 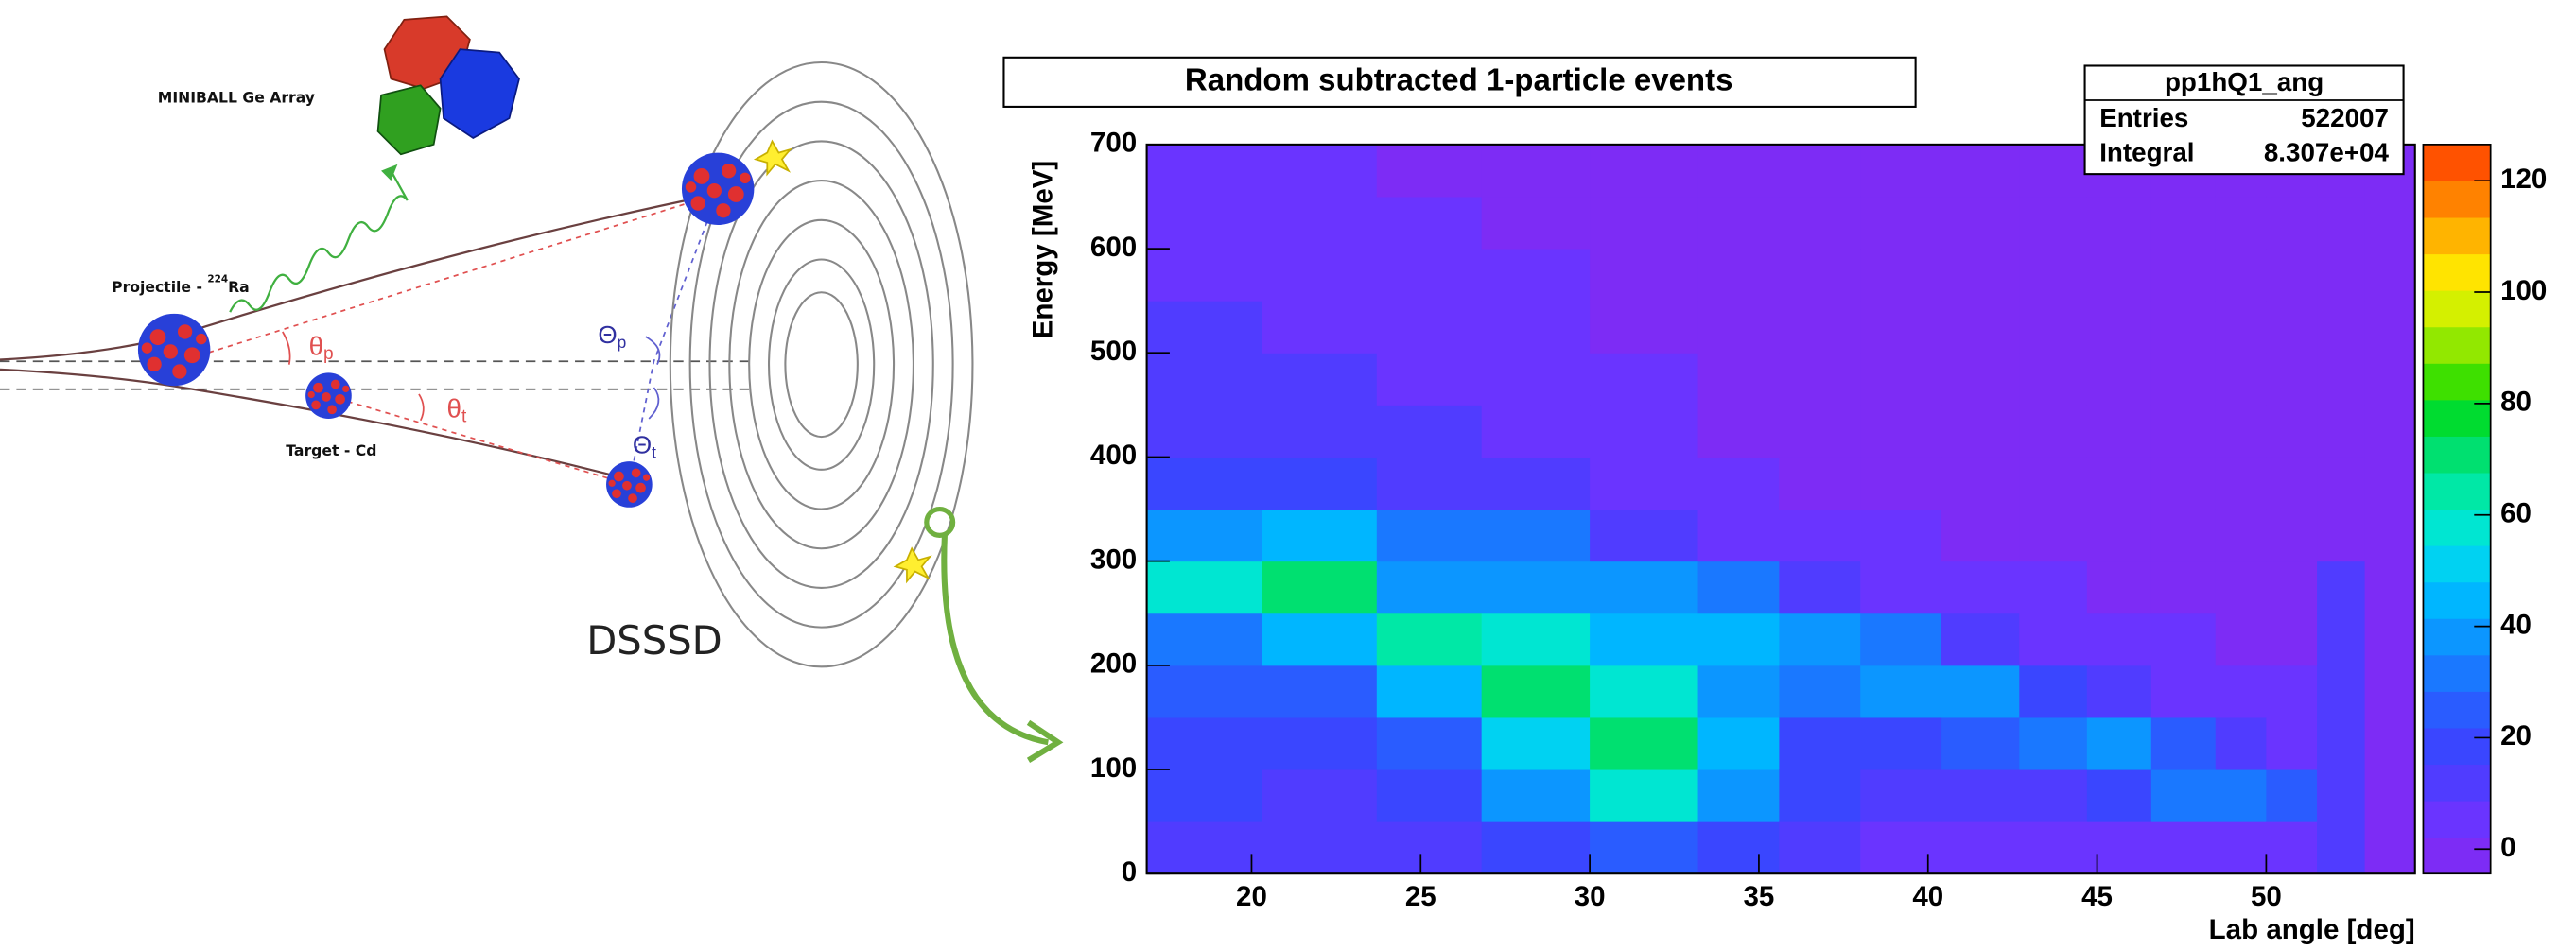 What do you see at coordinates (217, 279) in the screenshot?
I see `superscript: 224` at bounding box center [217, 279].